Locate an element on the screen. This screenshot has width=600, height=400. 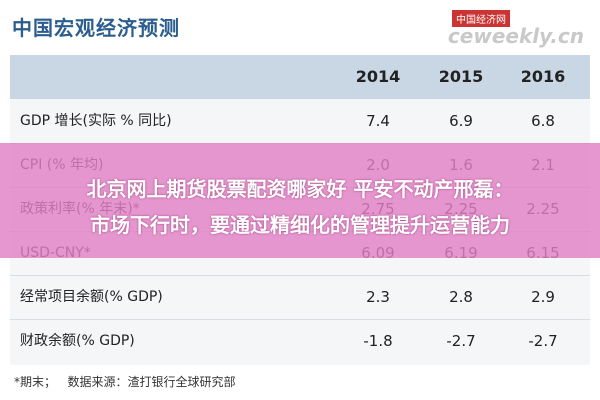
logo: 中国经济网 is located at coordinates (481, 18).